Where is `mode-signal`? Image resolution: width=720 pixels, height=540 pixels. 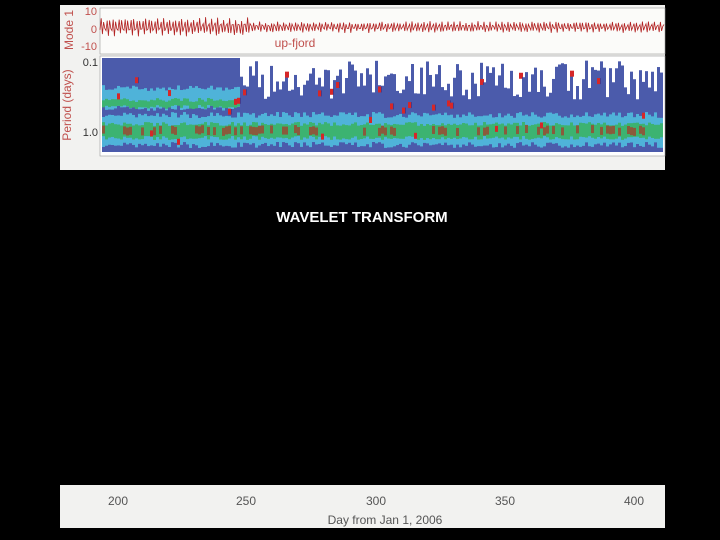
mode-signal is located at coordinates (382, 27).